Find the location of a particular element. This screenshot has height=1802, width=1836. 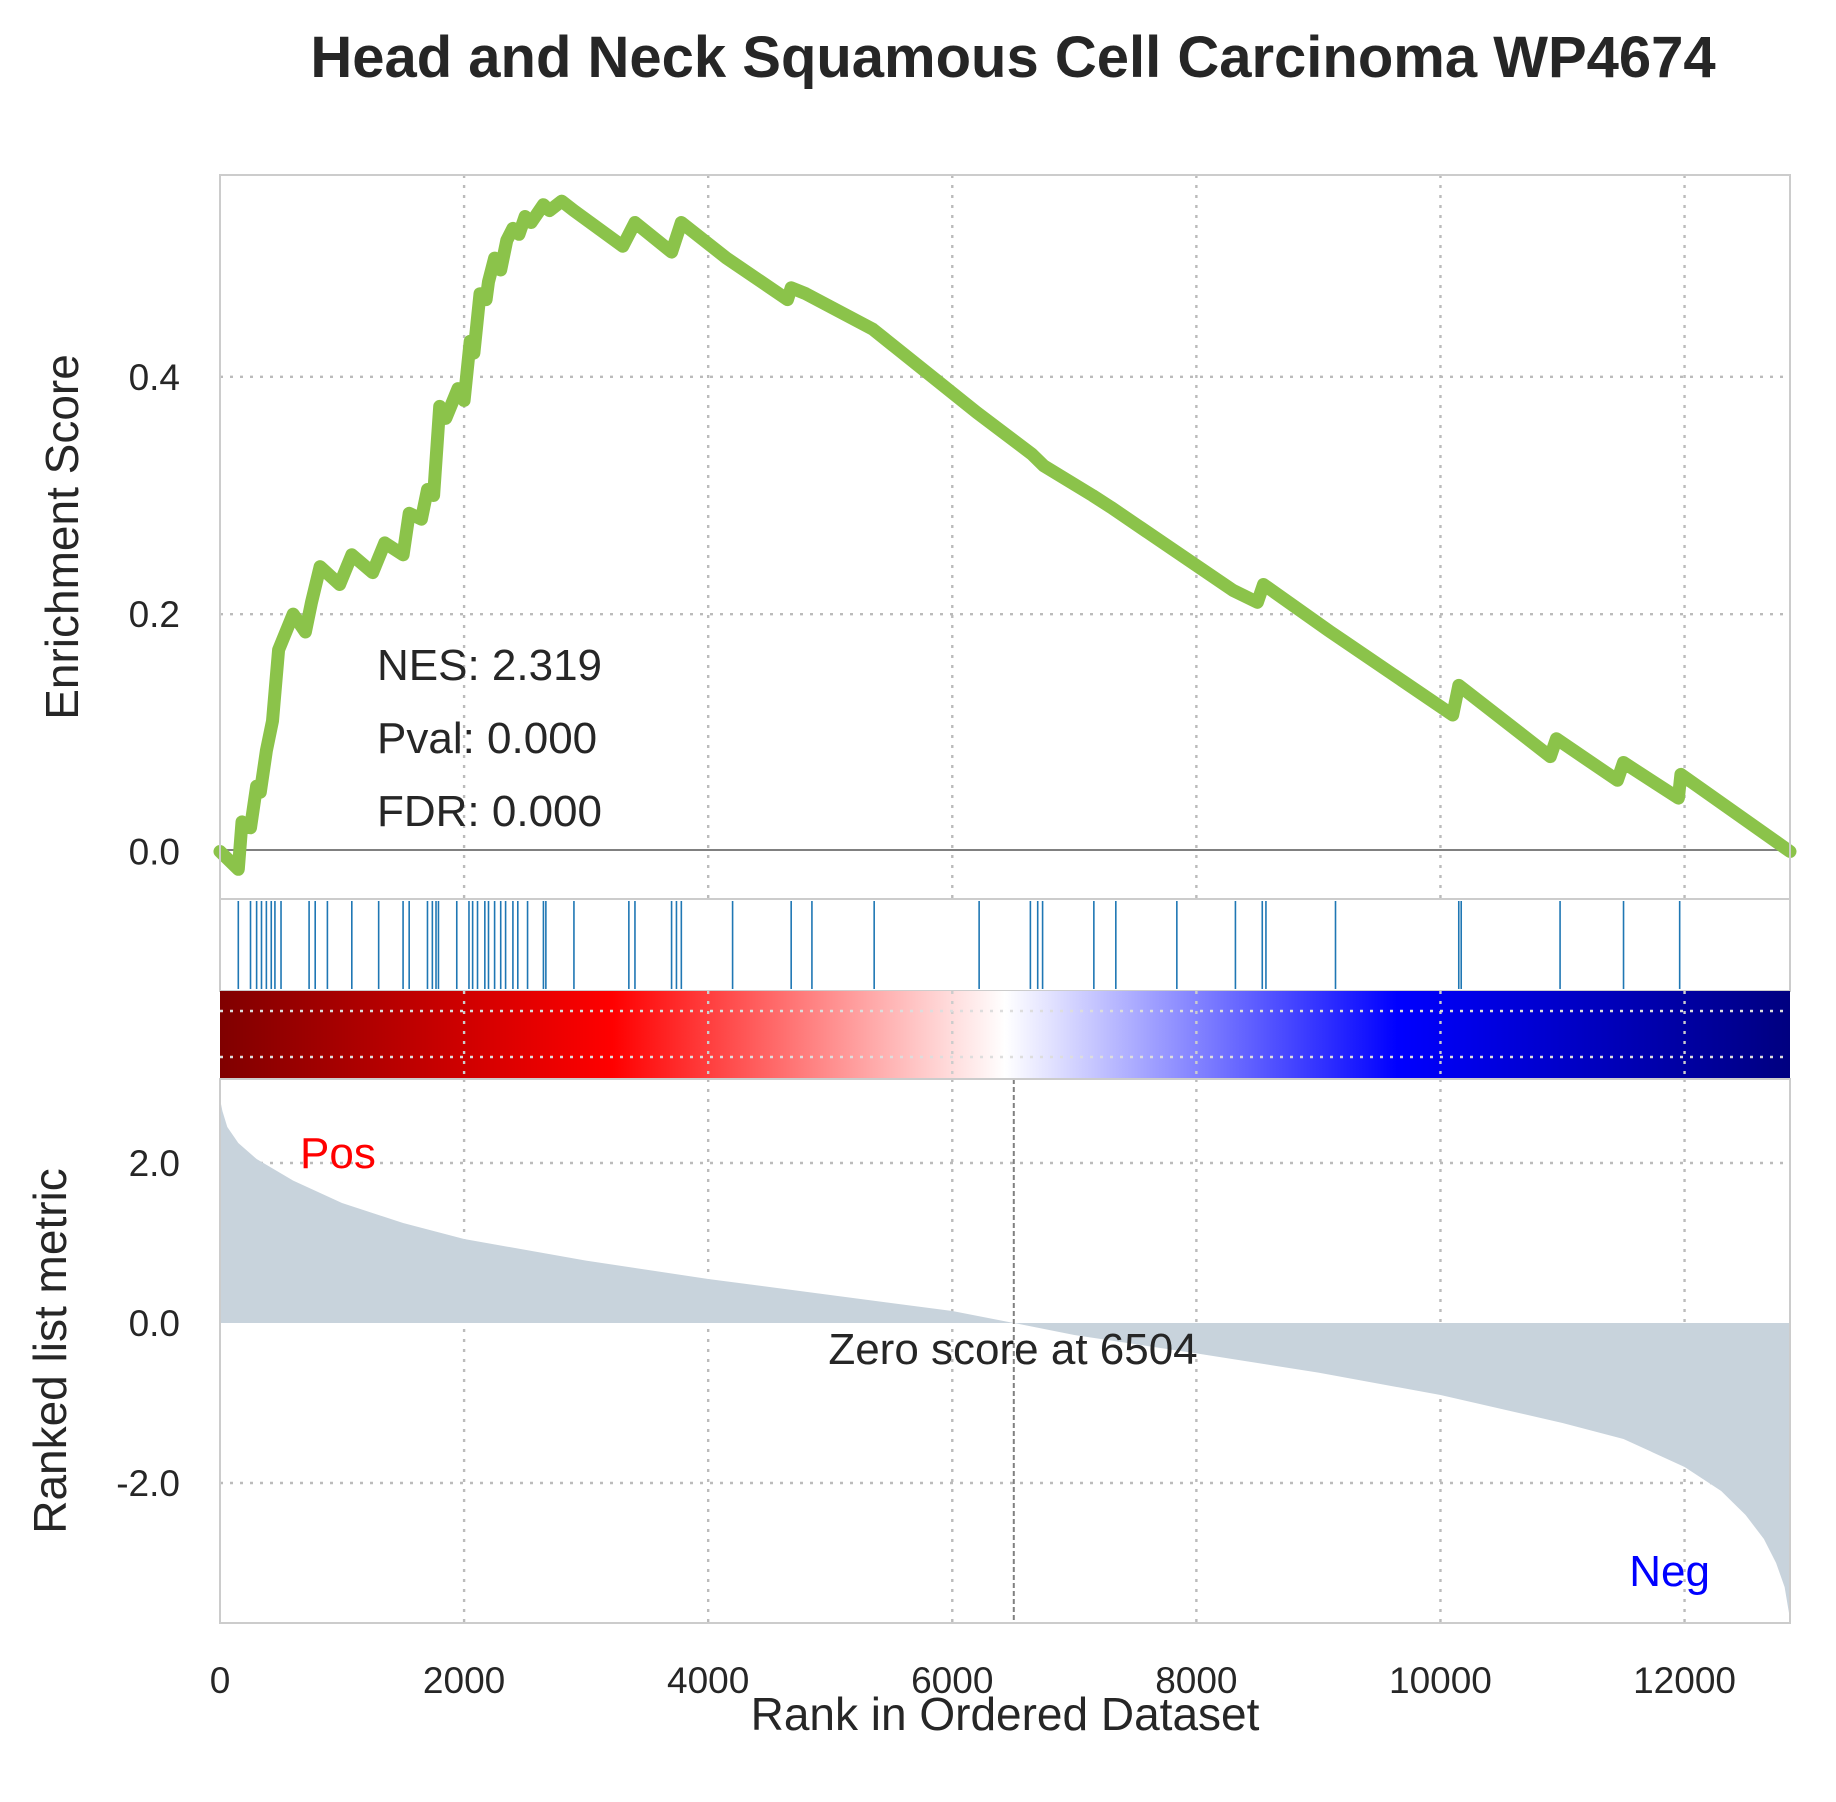

heatmap-panel is located at coordinates (1005, 1035).